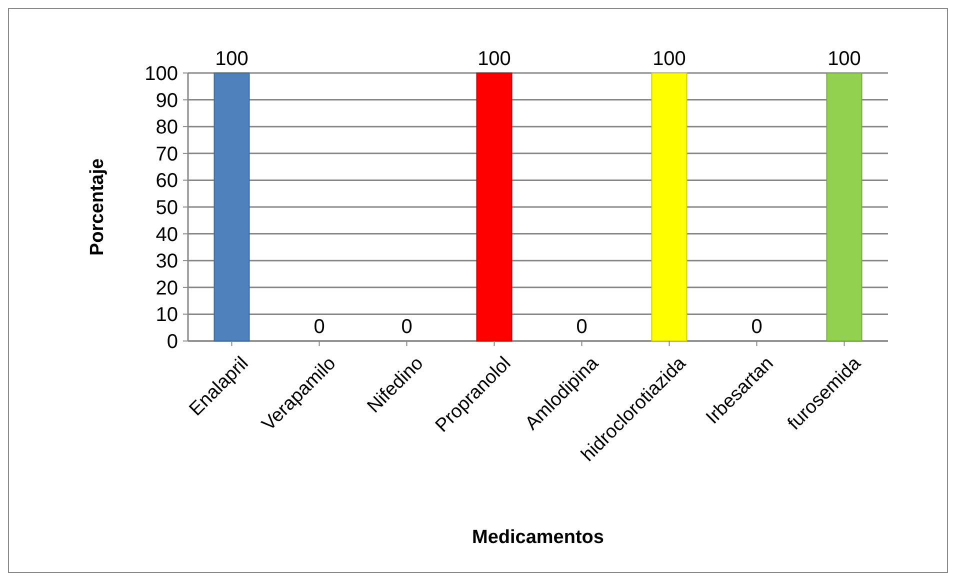 The image size is (956, 581). I want to click on y-tick-label: 50, so click(167, 208).